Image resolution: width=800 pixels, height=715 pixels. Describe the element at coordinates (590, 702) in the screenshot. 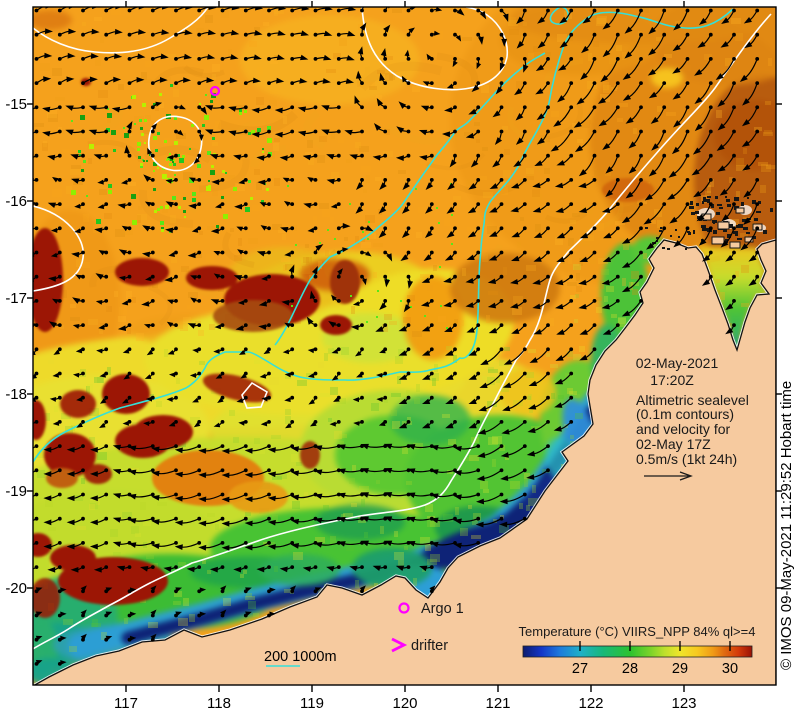

I see `svg-text: 122` at that location.